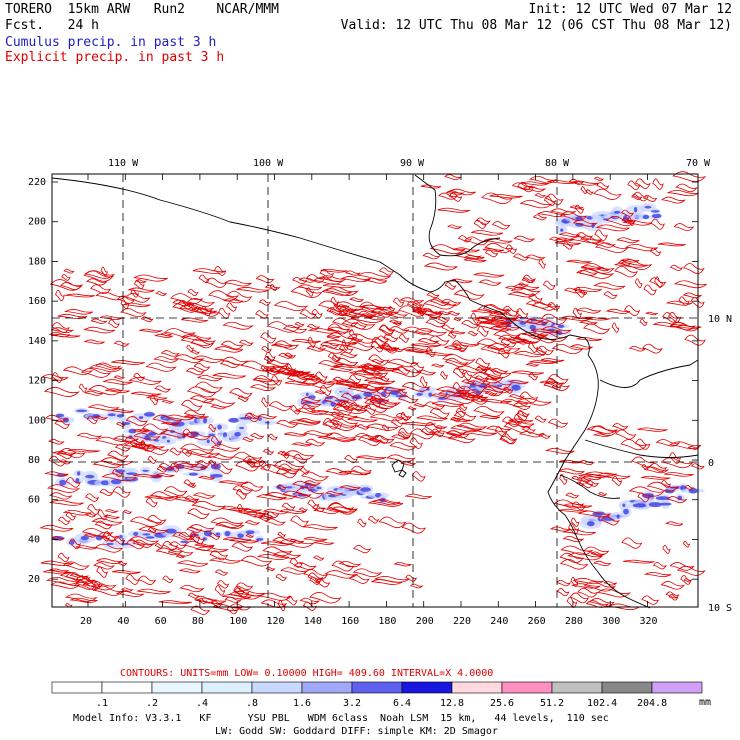  I want to click on legend-tick-label: 12.8, so click(452, 703).